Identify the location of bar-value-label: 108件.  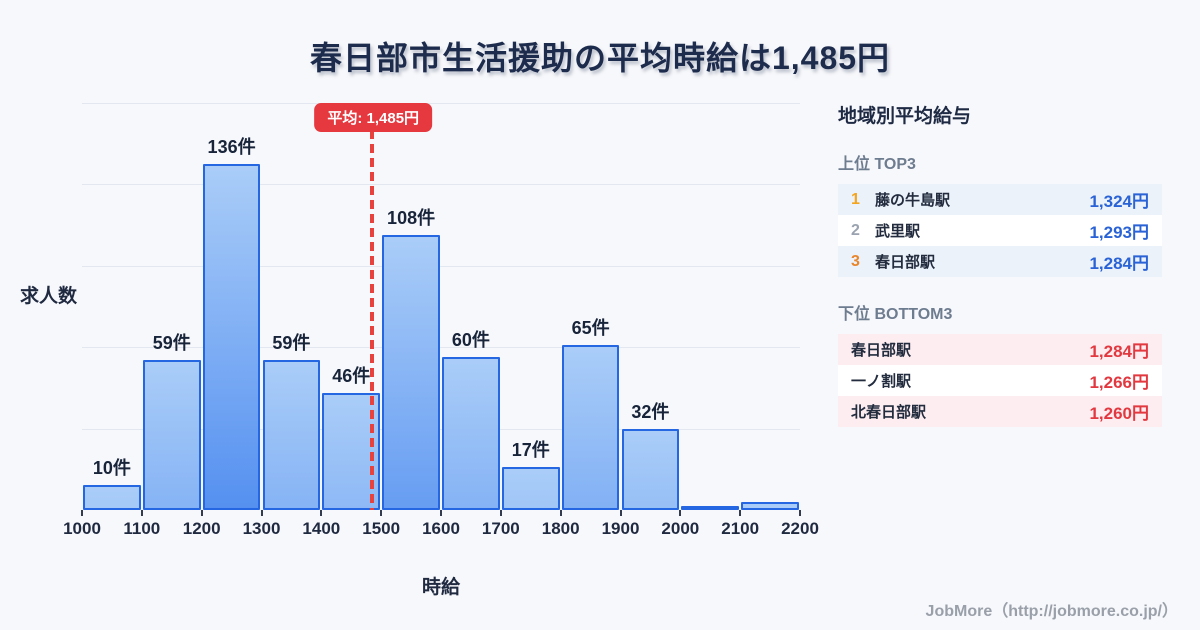
(411, 218).